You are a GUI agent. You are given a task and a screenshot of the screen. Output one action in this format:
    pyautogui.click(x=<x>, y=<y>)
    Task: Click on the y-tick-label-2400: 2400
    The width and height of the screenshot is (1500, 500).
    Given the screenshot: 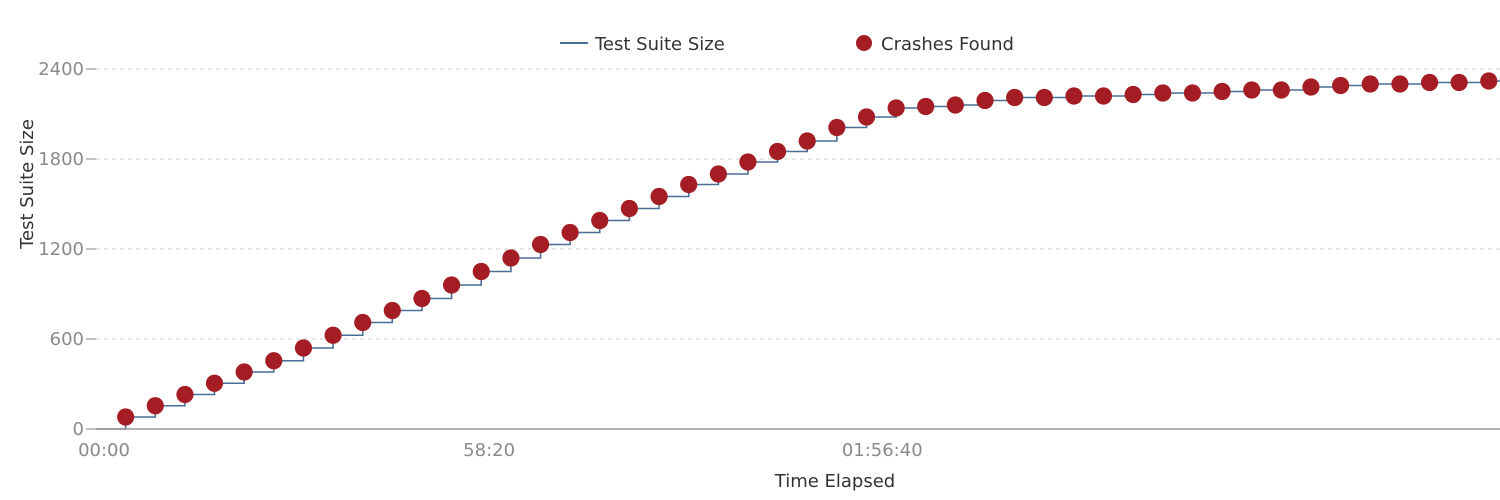 What is the action you would take?
    pyautogui.click(x=61, y=69)
    